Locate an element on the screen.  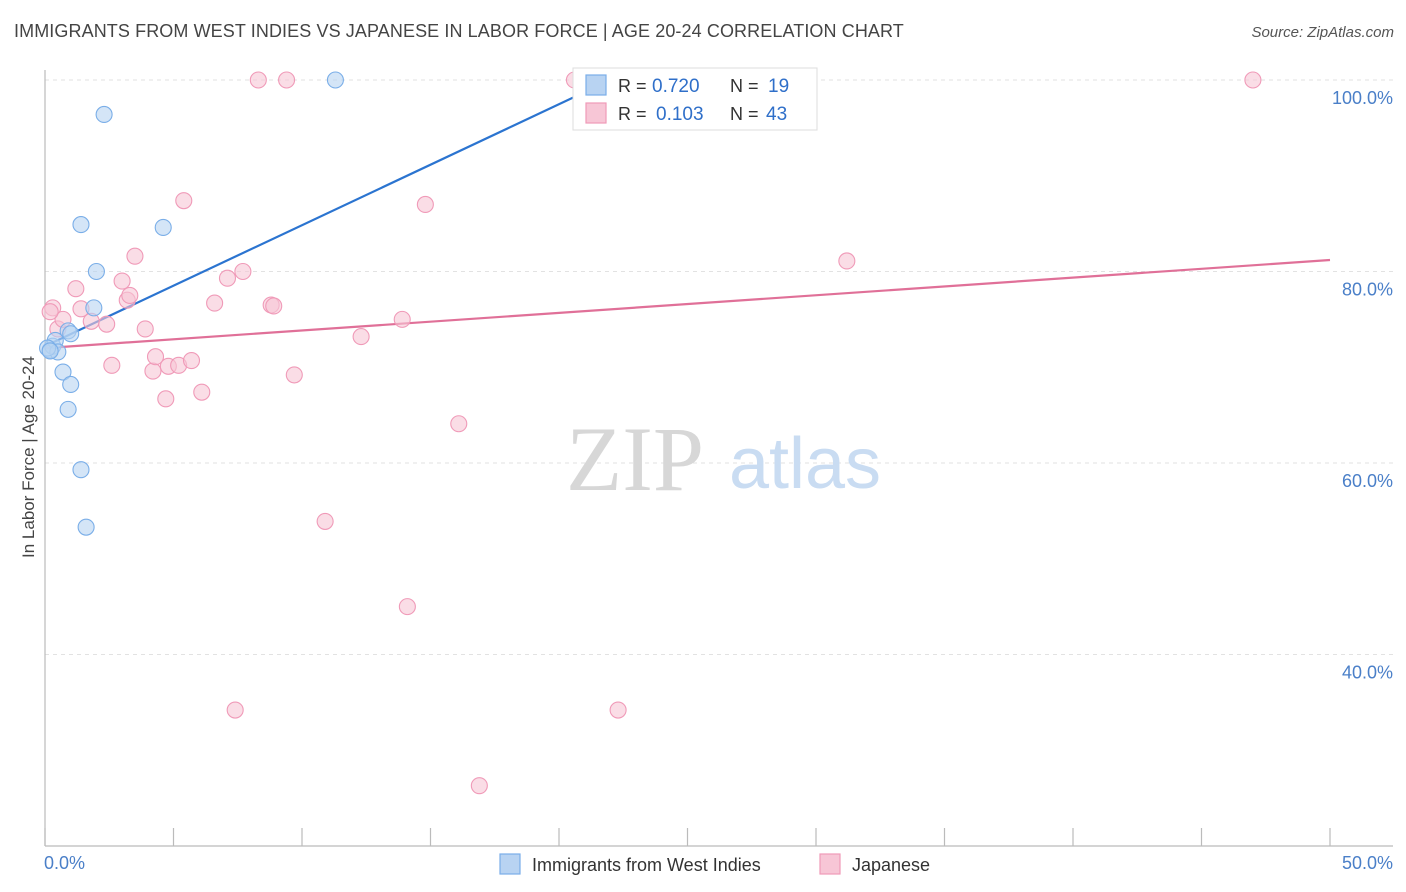
legend-r-label-1: R = is located at coordinates (632, 86).